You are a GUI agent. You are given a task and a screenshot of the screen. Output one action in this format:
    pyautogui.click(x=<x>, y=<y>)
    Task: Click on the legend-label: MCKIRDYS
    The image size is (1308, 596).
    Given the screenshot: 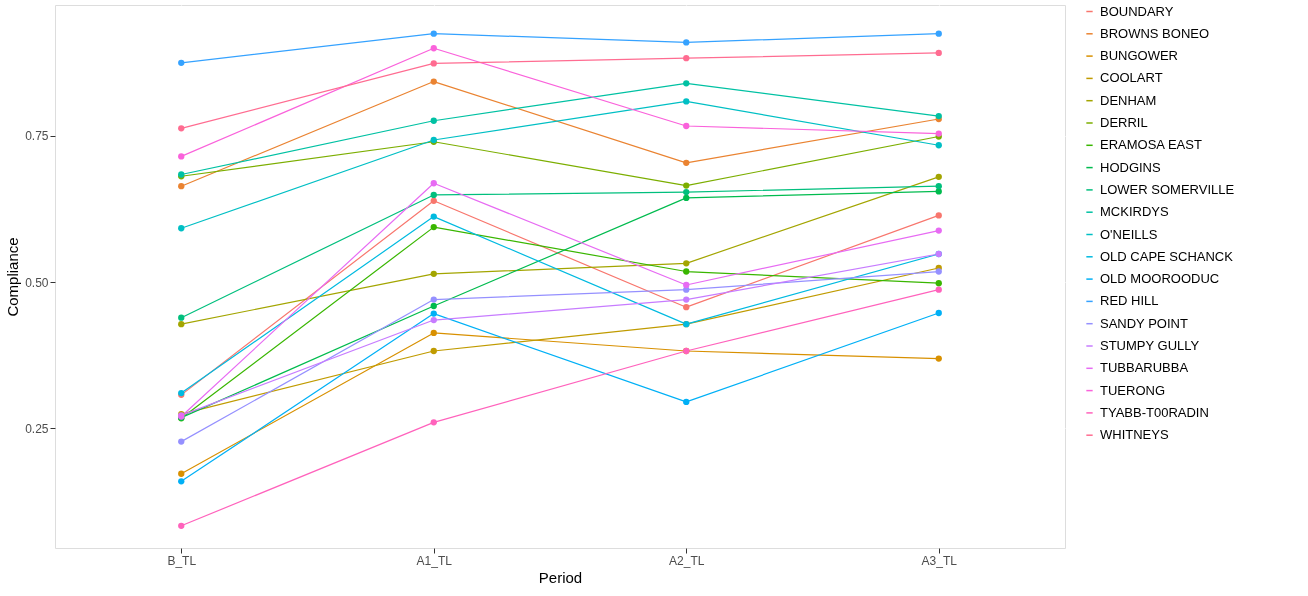 What is the action you would take?
    pyautogui.click(x=1134, y=212)
    